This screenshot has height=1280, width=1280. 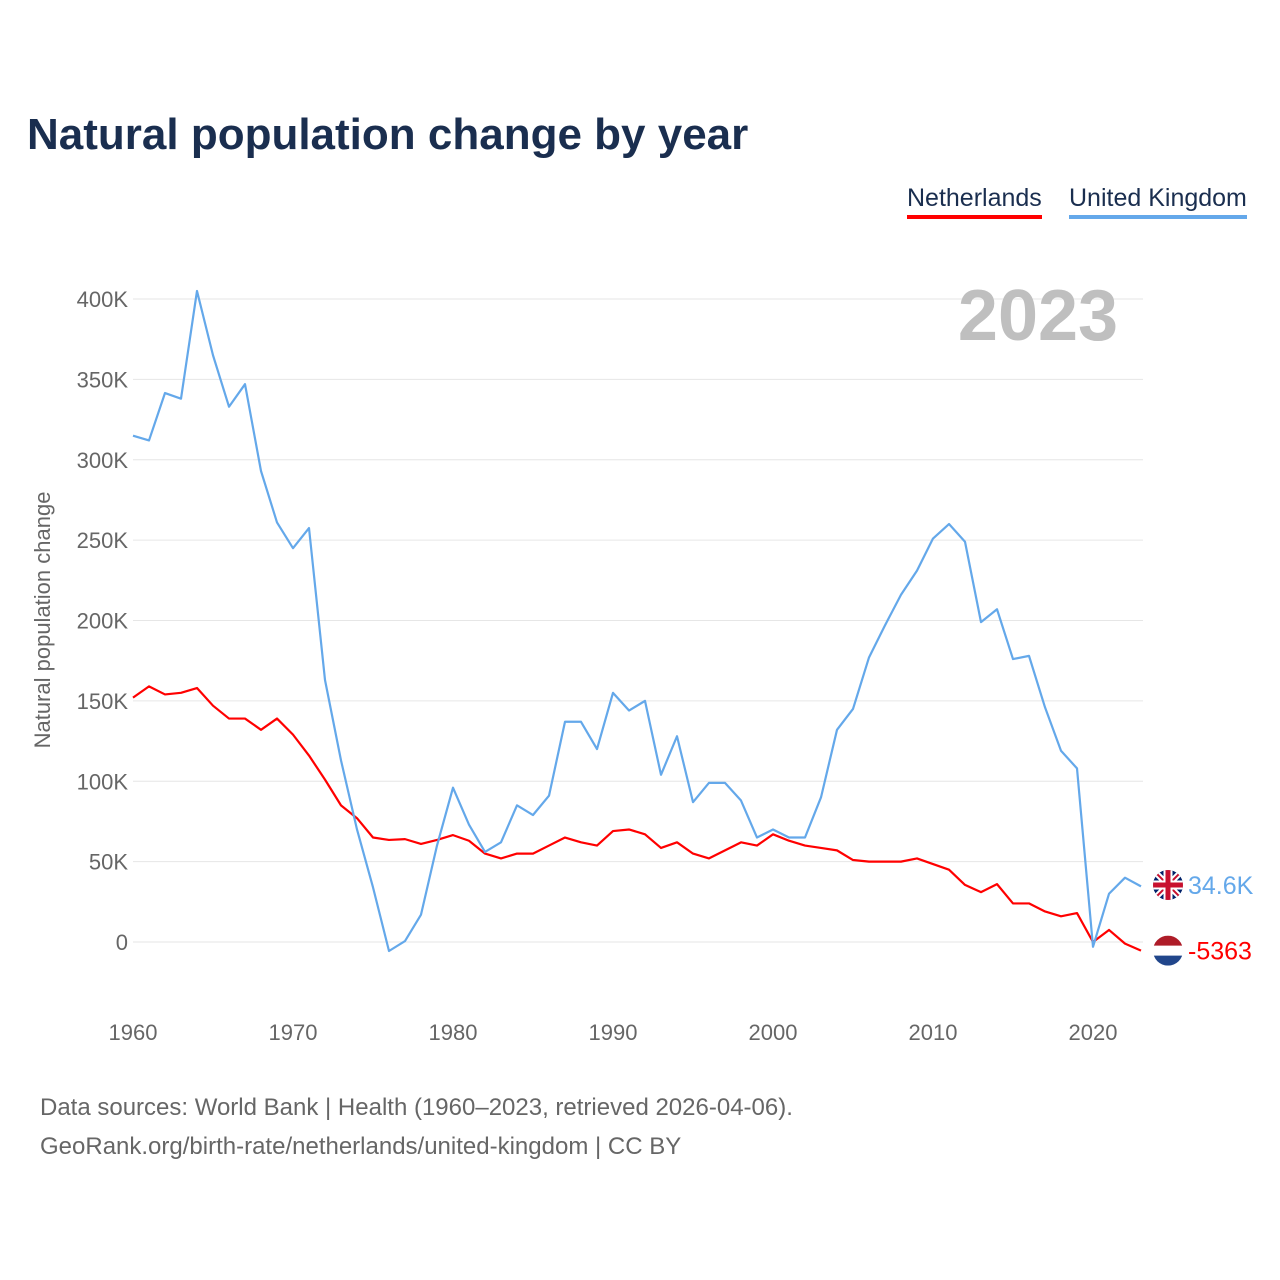 What do you see at coordinates (108, 862) in the screenshot?
I see `y-tick-label: 50K` at bounding box center [108, 862].